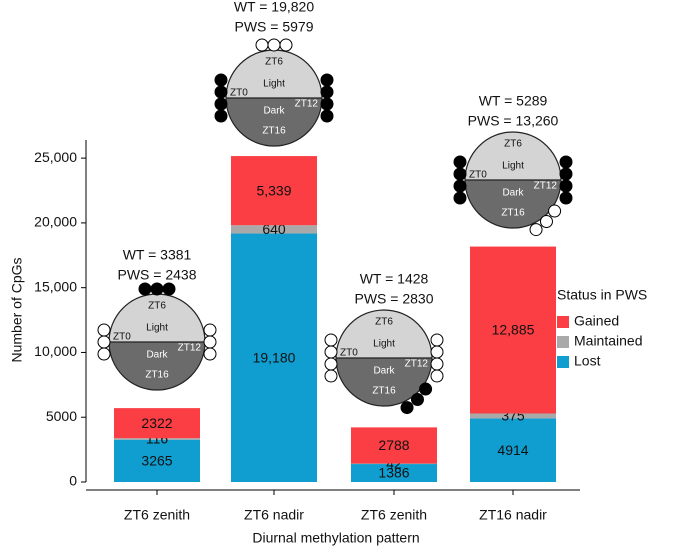 The image size is (673, 555). I want to click on x-axis-title: Diurnal methylation pattern, so click(335, 538).